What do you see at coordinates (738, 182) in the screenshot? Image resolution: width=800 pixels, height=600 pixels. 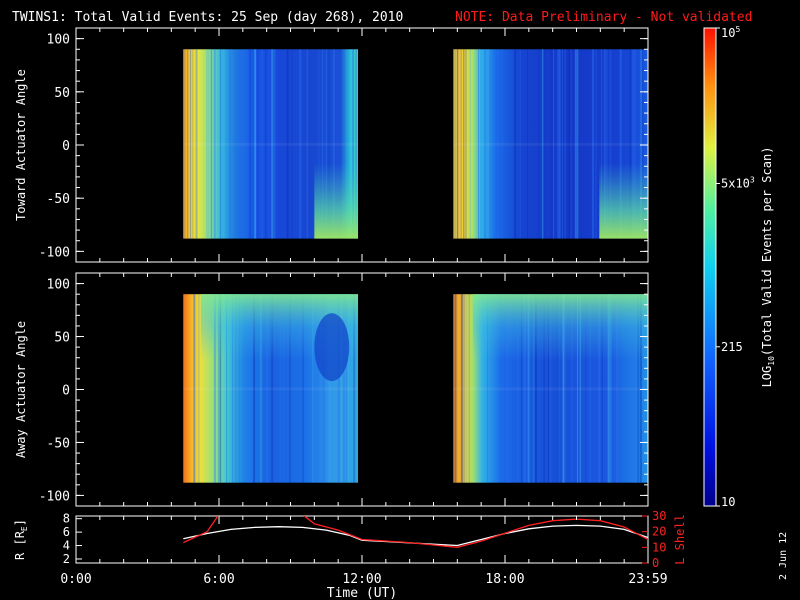 I see `colorbar-tick-label: 5x103` at bounding box center [738, 182].